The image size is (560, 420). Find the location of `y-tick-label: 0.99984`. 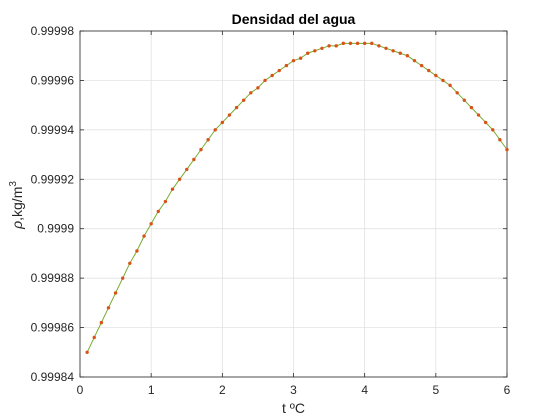

y-tick-label: 0.99984 is located at coordinates (53, 377).